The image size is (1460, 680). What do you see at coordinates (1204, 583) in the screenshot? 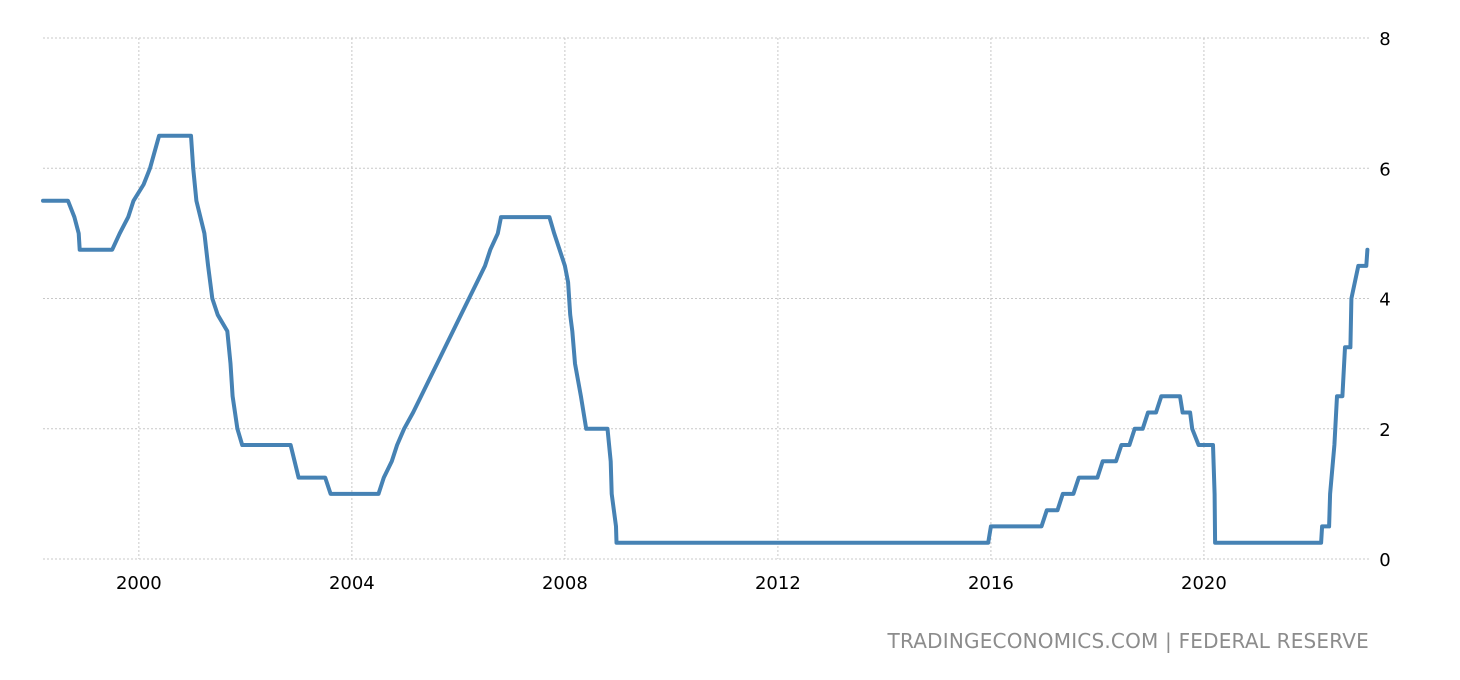
I see `x-tick-label: 2020` at bounding box center [1204, 583].